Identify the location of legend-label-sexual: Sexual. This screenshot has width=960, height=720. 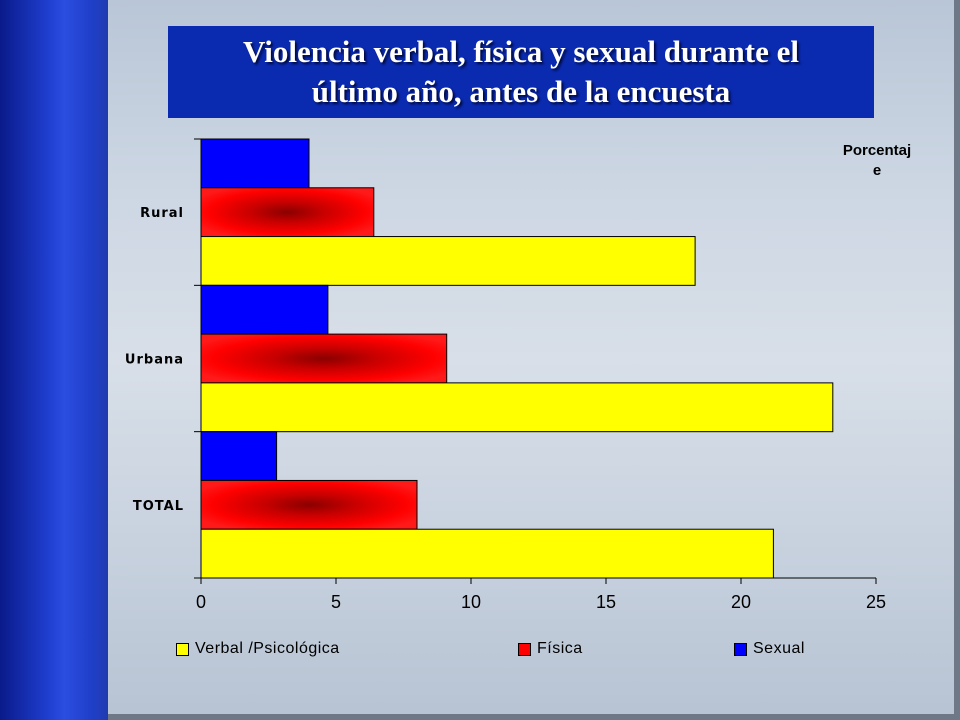
(779, 648).